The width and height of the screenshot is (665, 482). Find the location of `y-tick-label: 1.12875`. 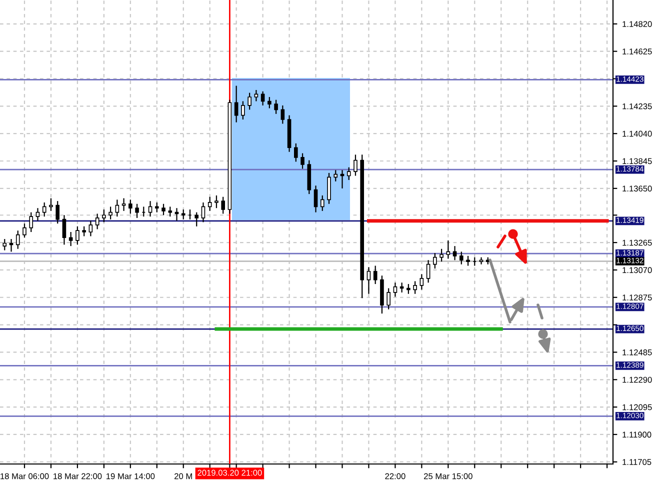

y-tick-label: 1.12875 is located at coordinates (637, 297).